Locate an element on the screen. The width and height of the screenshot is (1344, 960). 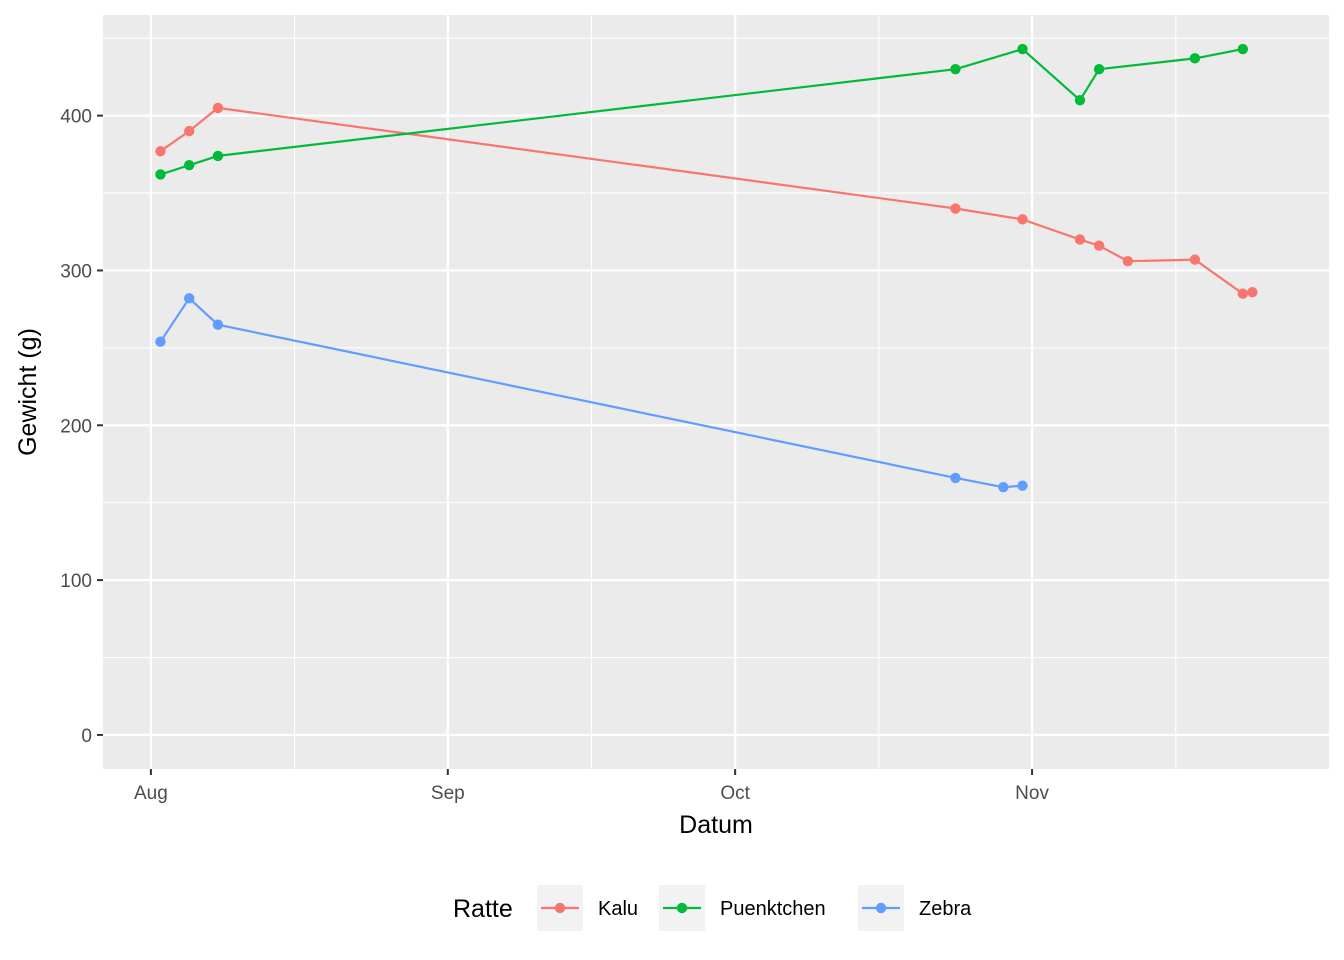
x-tick-label: Aug is located at coordinates (151, 793).